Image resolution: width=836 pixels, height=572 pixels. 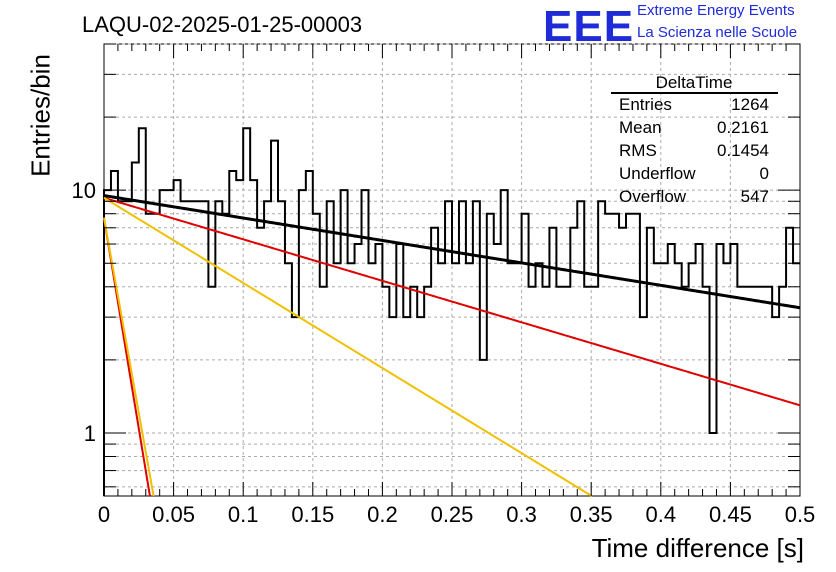 I want to click on y-axis-label: Entries/bin, so click(x=40, y=115).